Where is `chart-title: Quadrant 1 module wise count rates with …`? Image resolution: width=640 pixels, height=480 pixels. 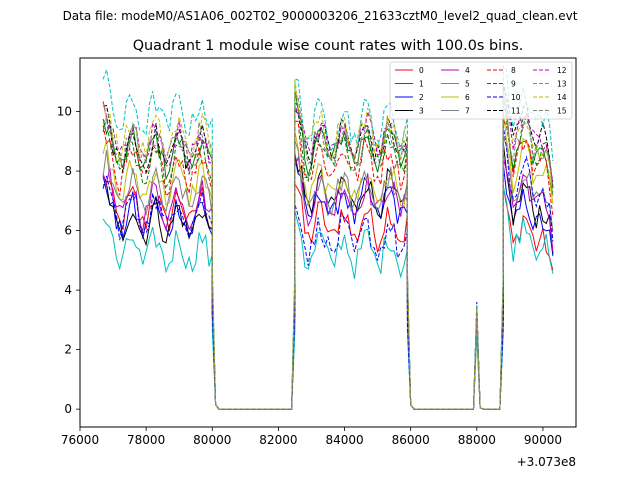 chart-title: Quadrant 1 module wise count rates with … is located at coordinates (328, 46).